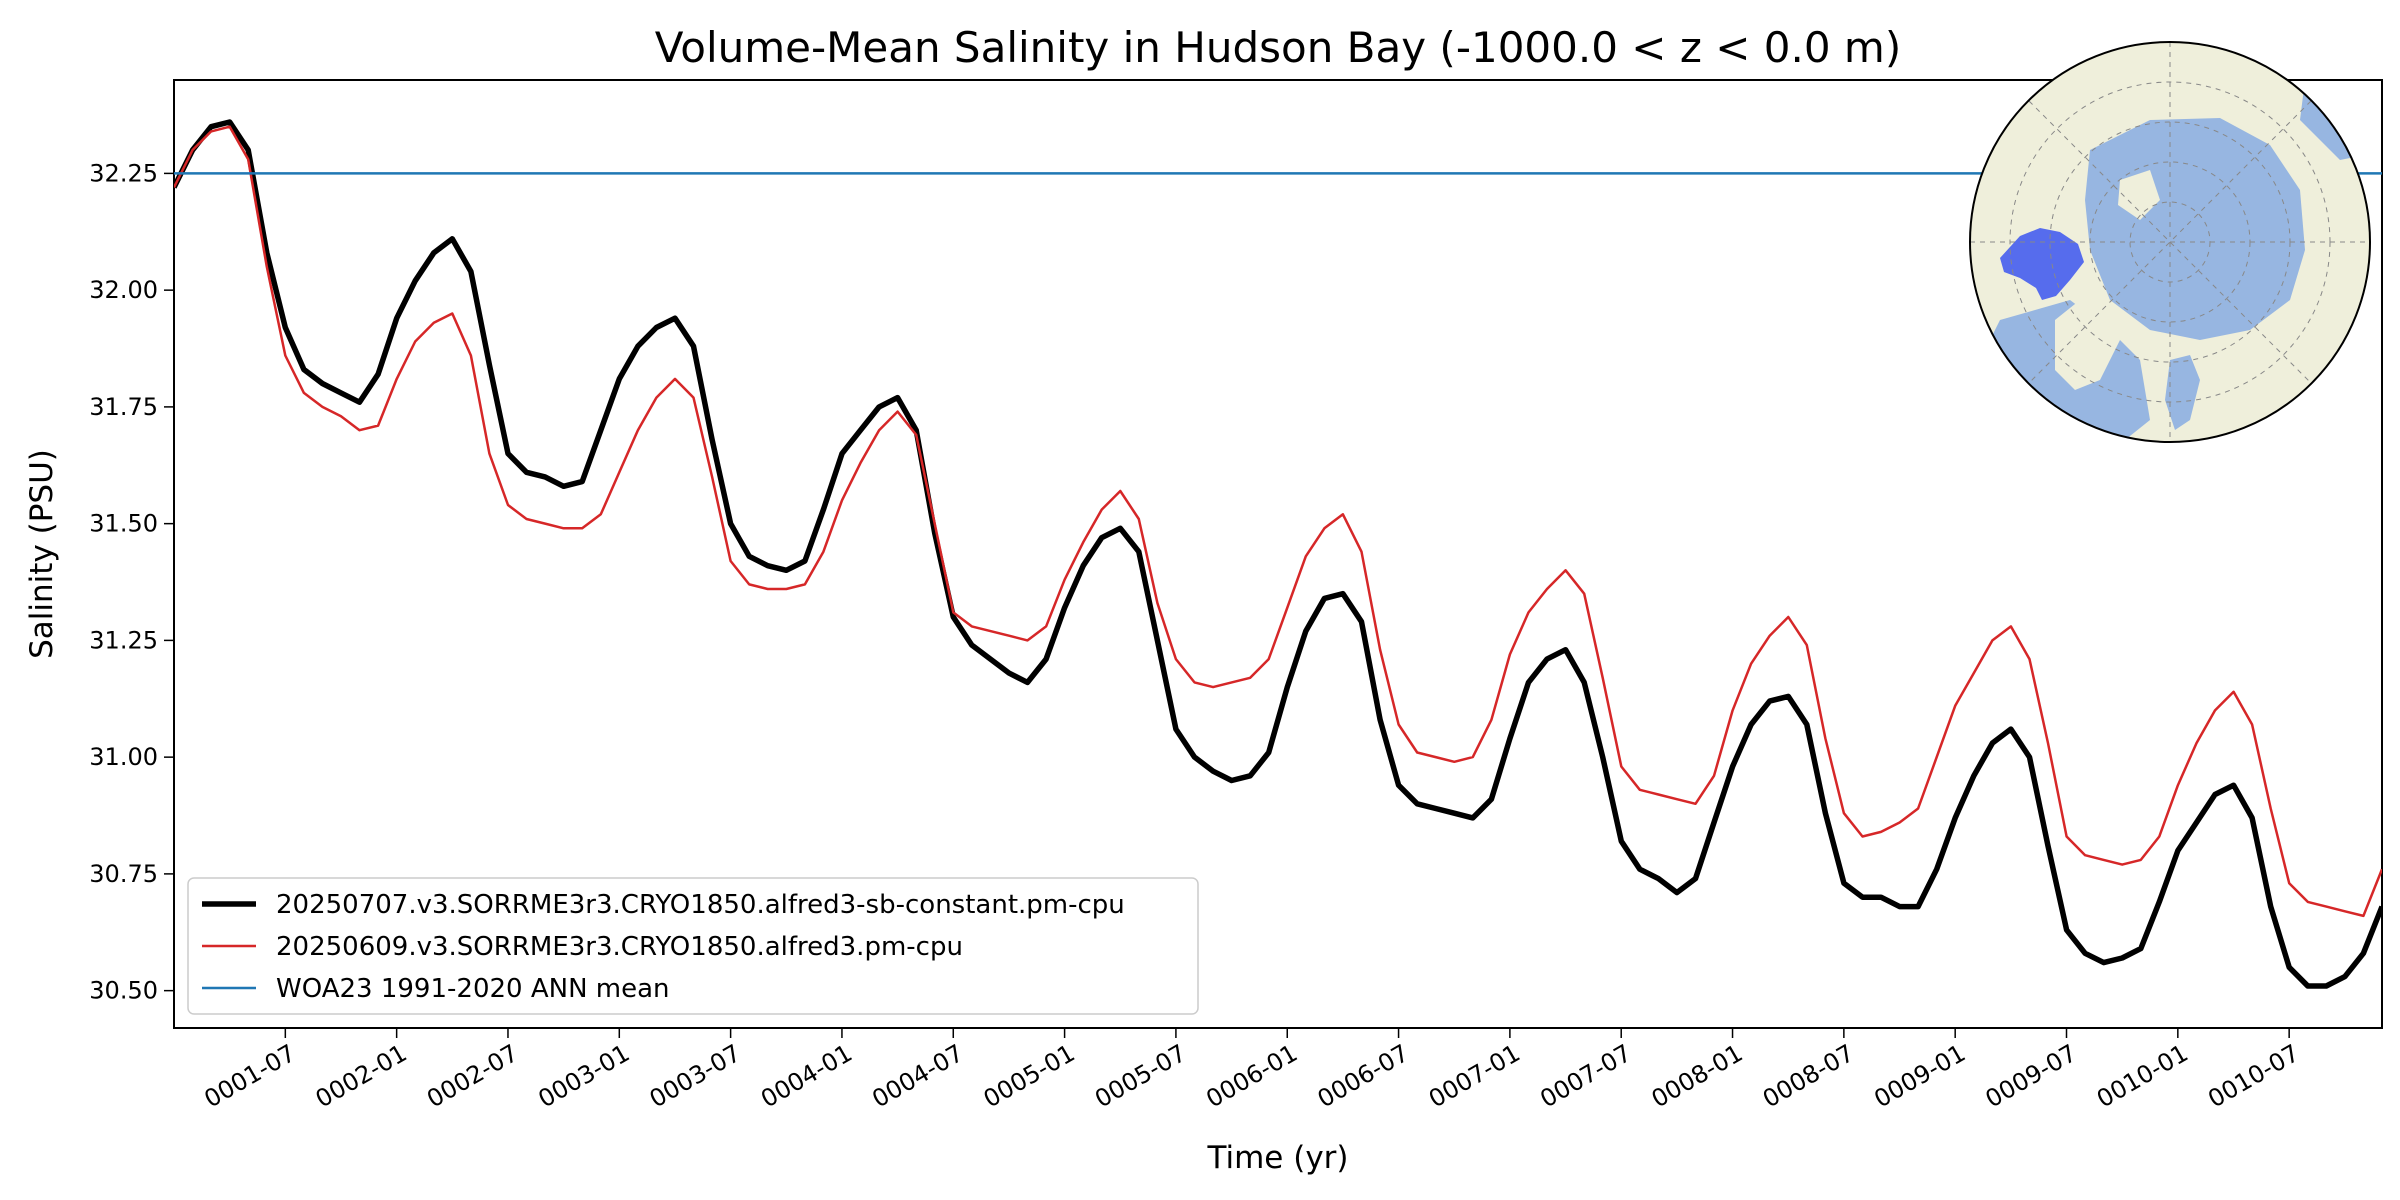  I want to click on x-tick-label: 0006-07, so click(1363, 1076).